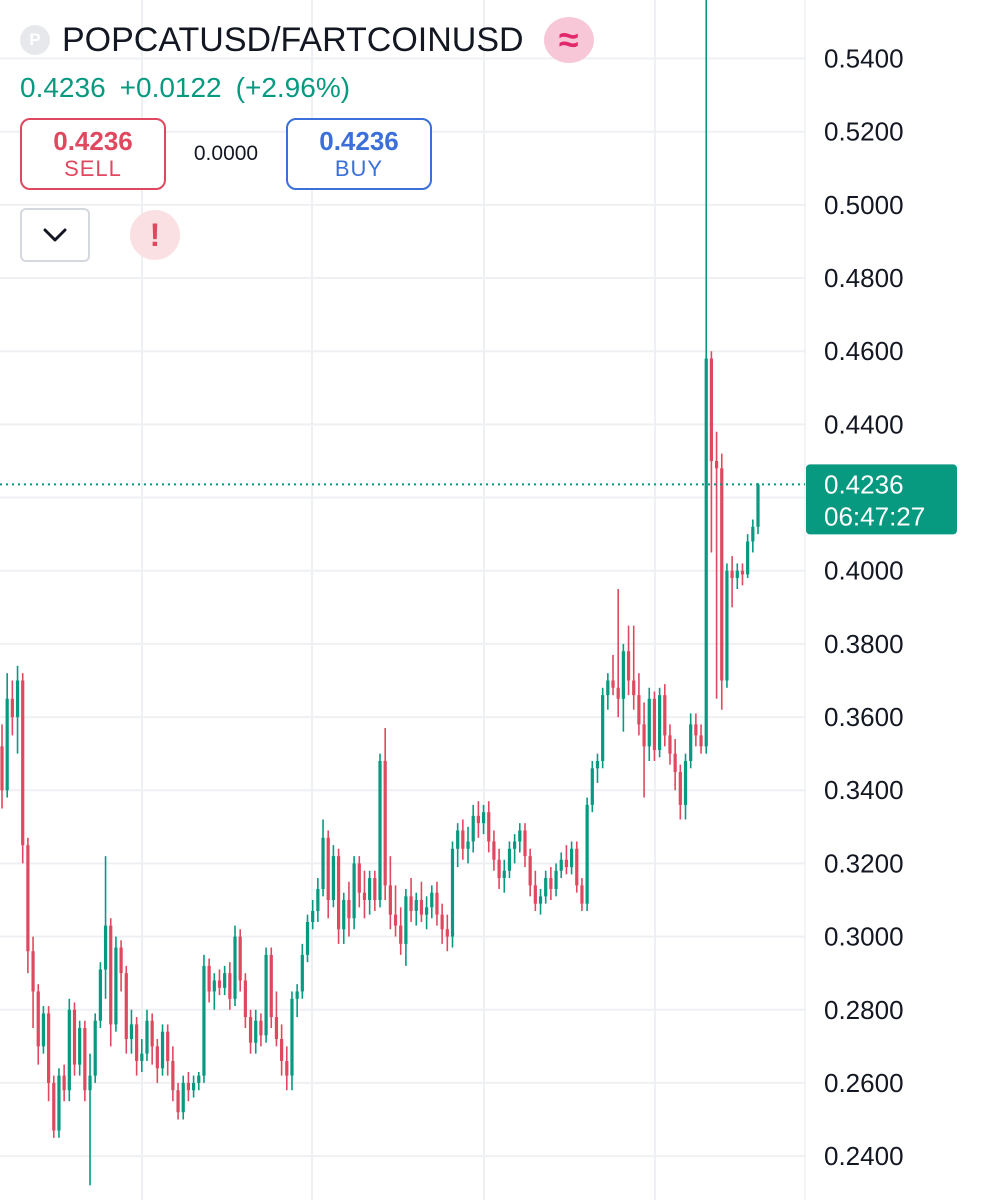 This screenshot has width=982, height=1200. Describe the element at coordinates (307, 235) in the screenshot. I see `tools-row: !` at that location.